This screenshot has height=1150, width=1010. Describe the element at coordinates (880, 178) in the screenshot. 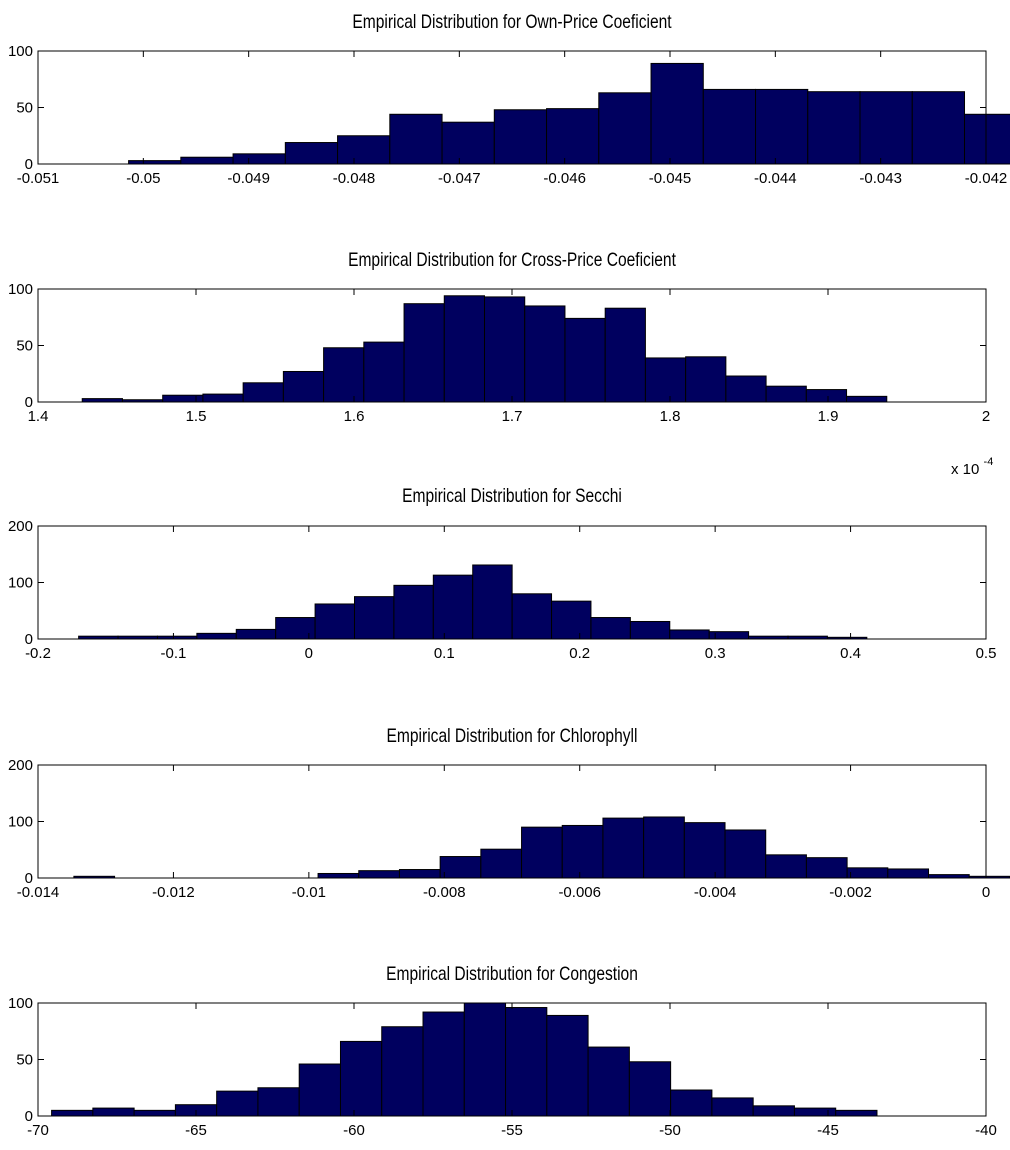

I see `x-tick-label: -0.043` at that location.